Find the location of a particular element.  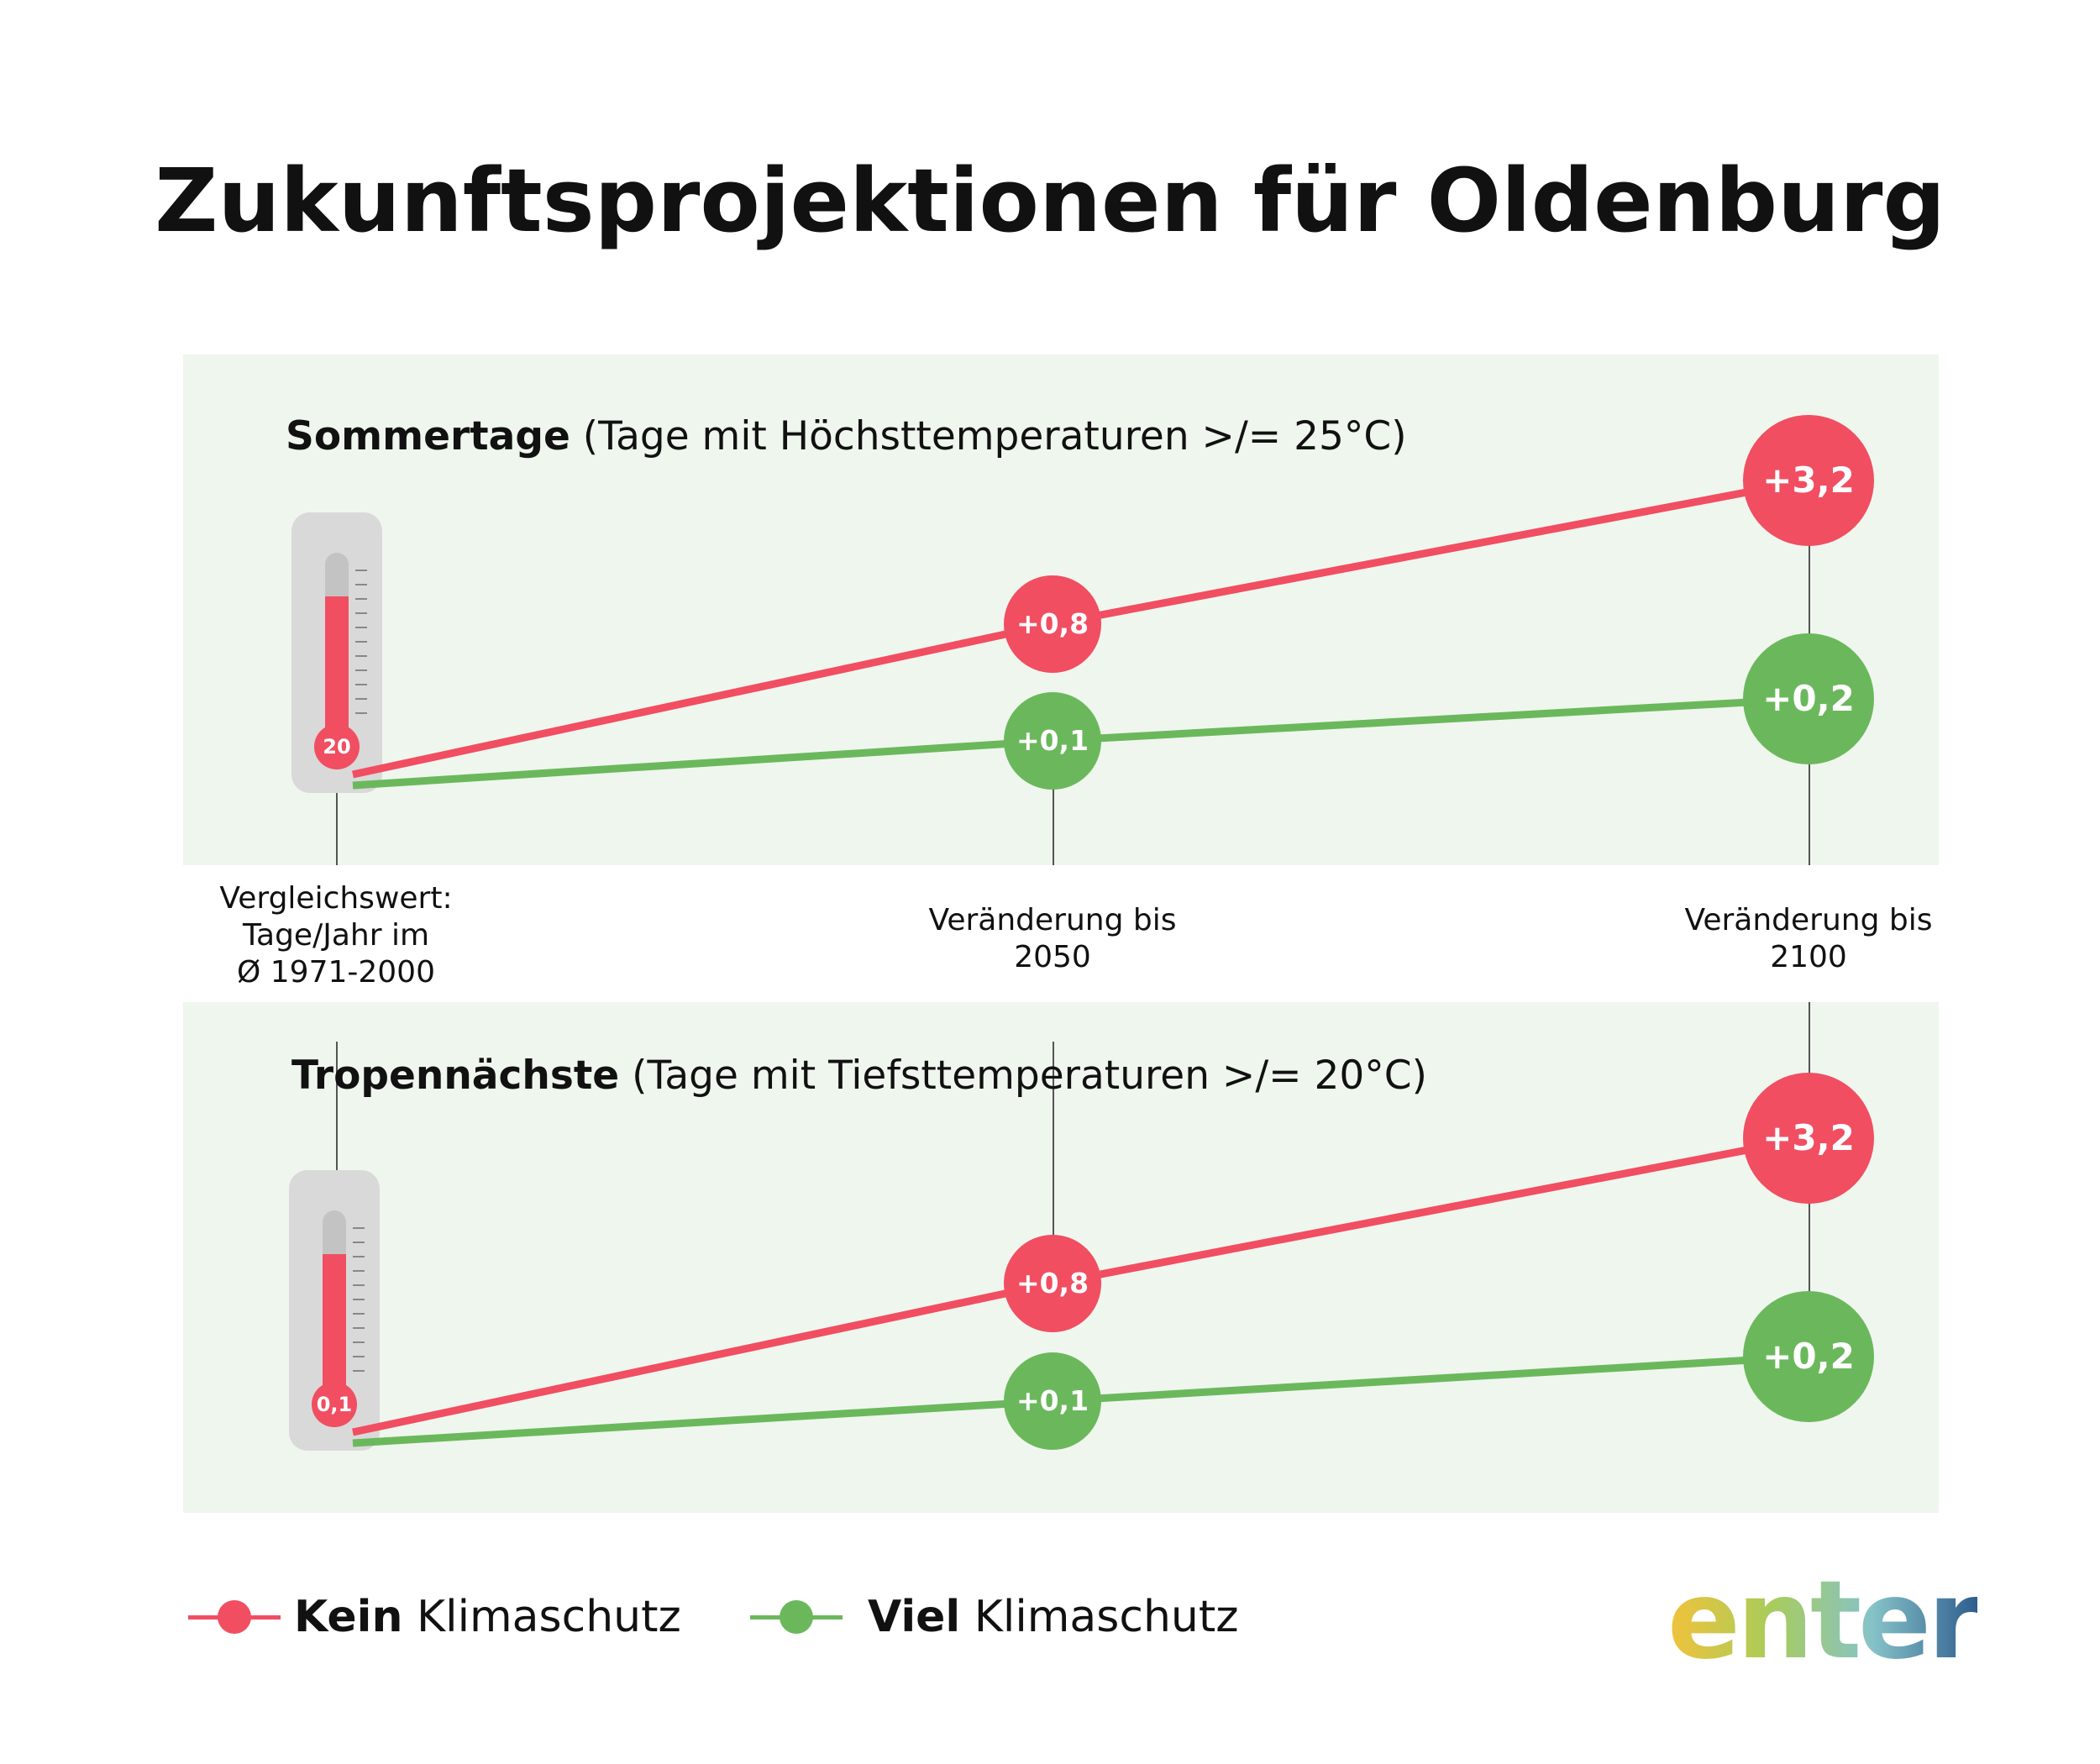

legend-item-viel: Viel Klimaschutz is located at coordinates (1010, 1617).